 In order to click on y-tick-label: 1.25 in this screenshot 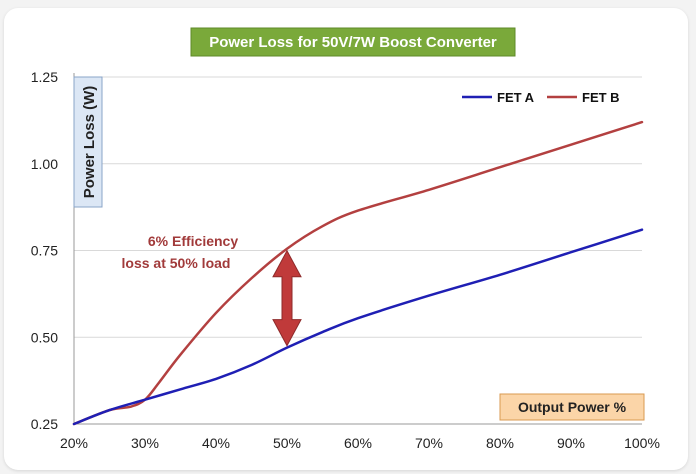, I will do `click(44, 77)`.